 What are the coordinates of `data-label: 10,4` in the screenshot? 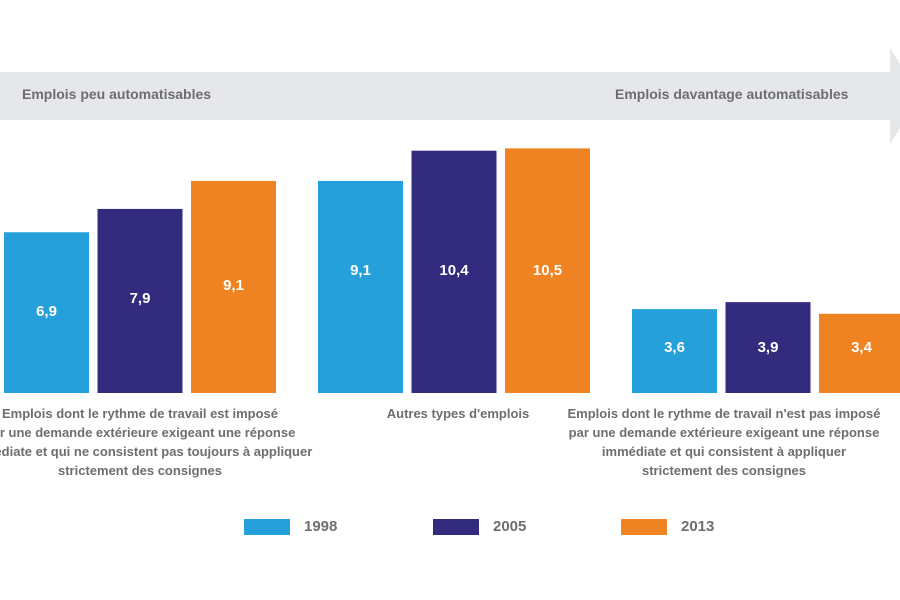 It's located at (454, 270).